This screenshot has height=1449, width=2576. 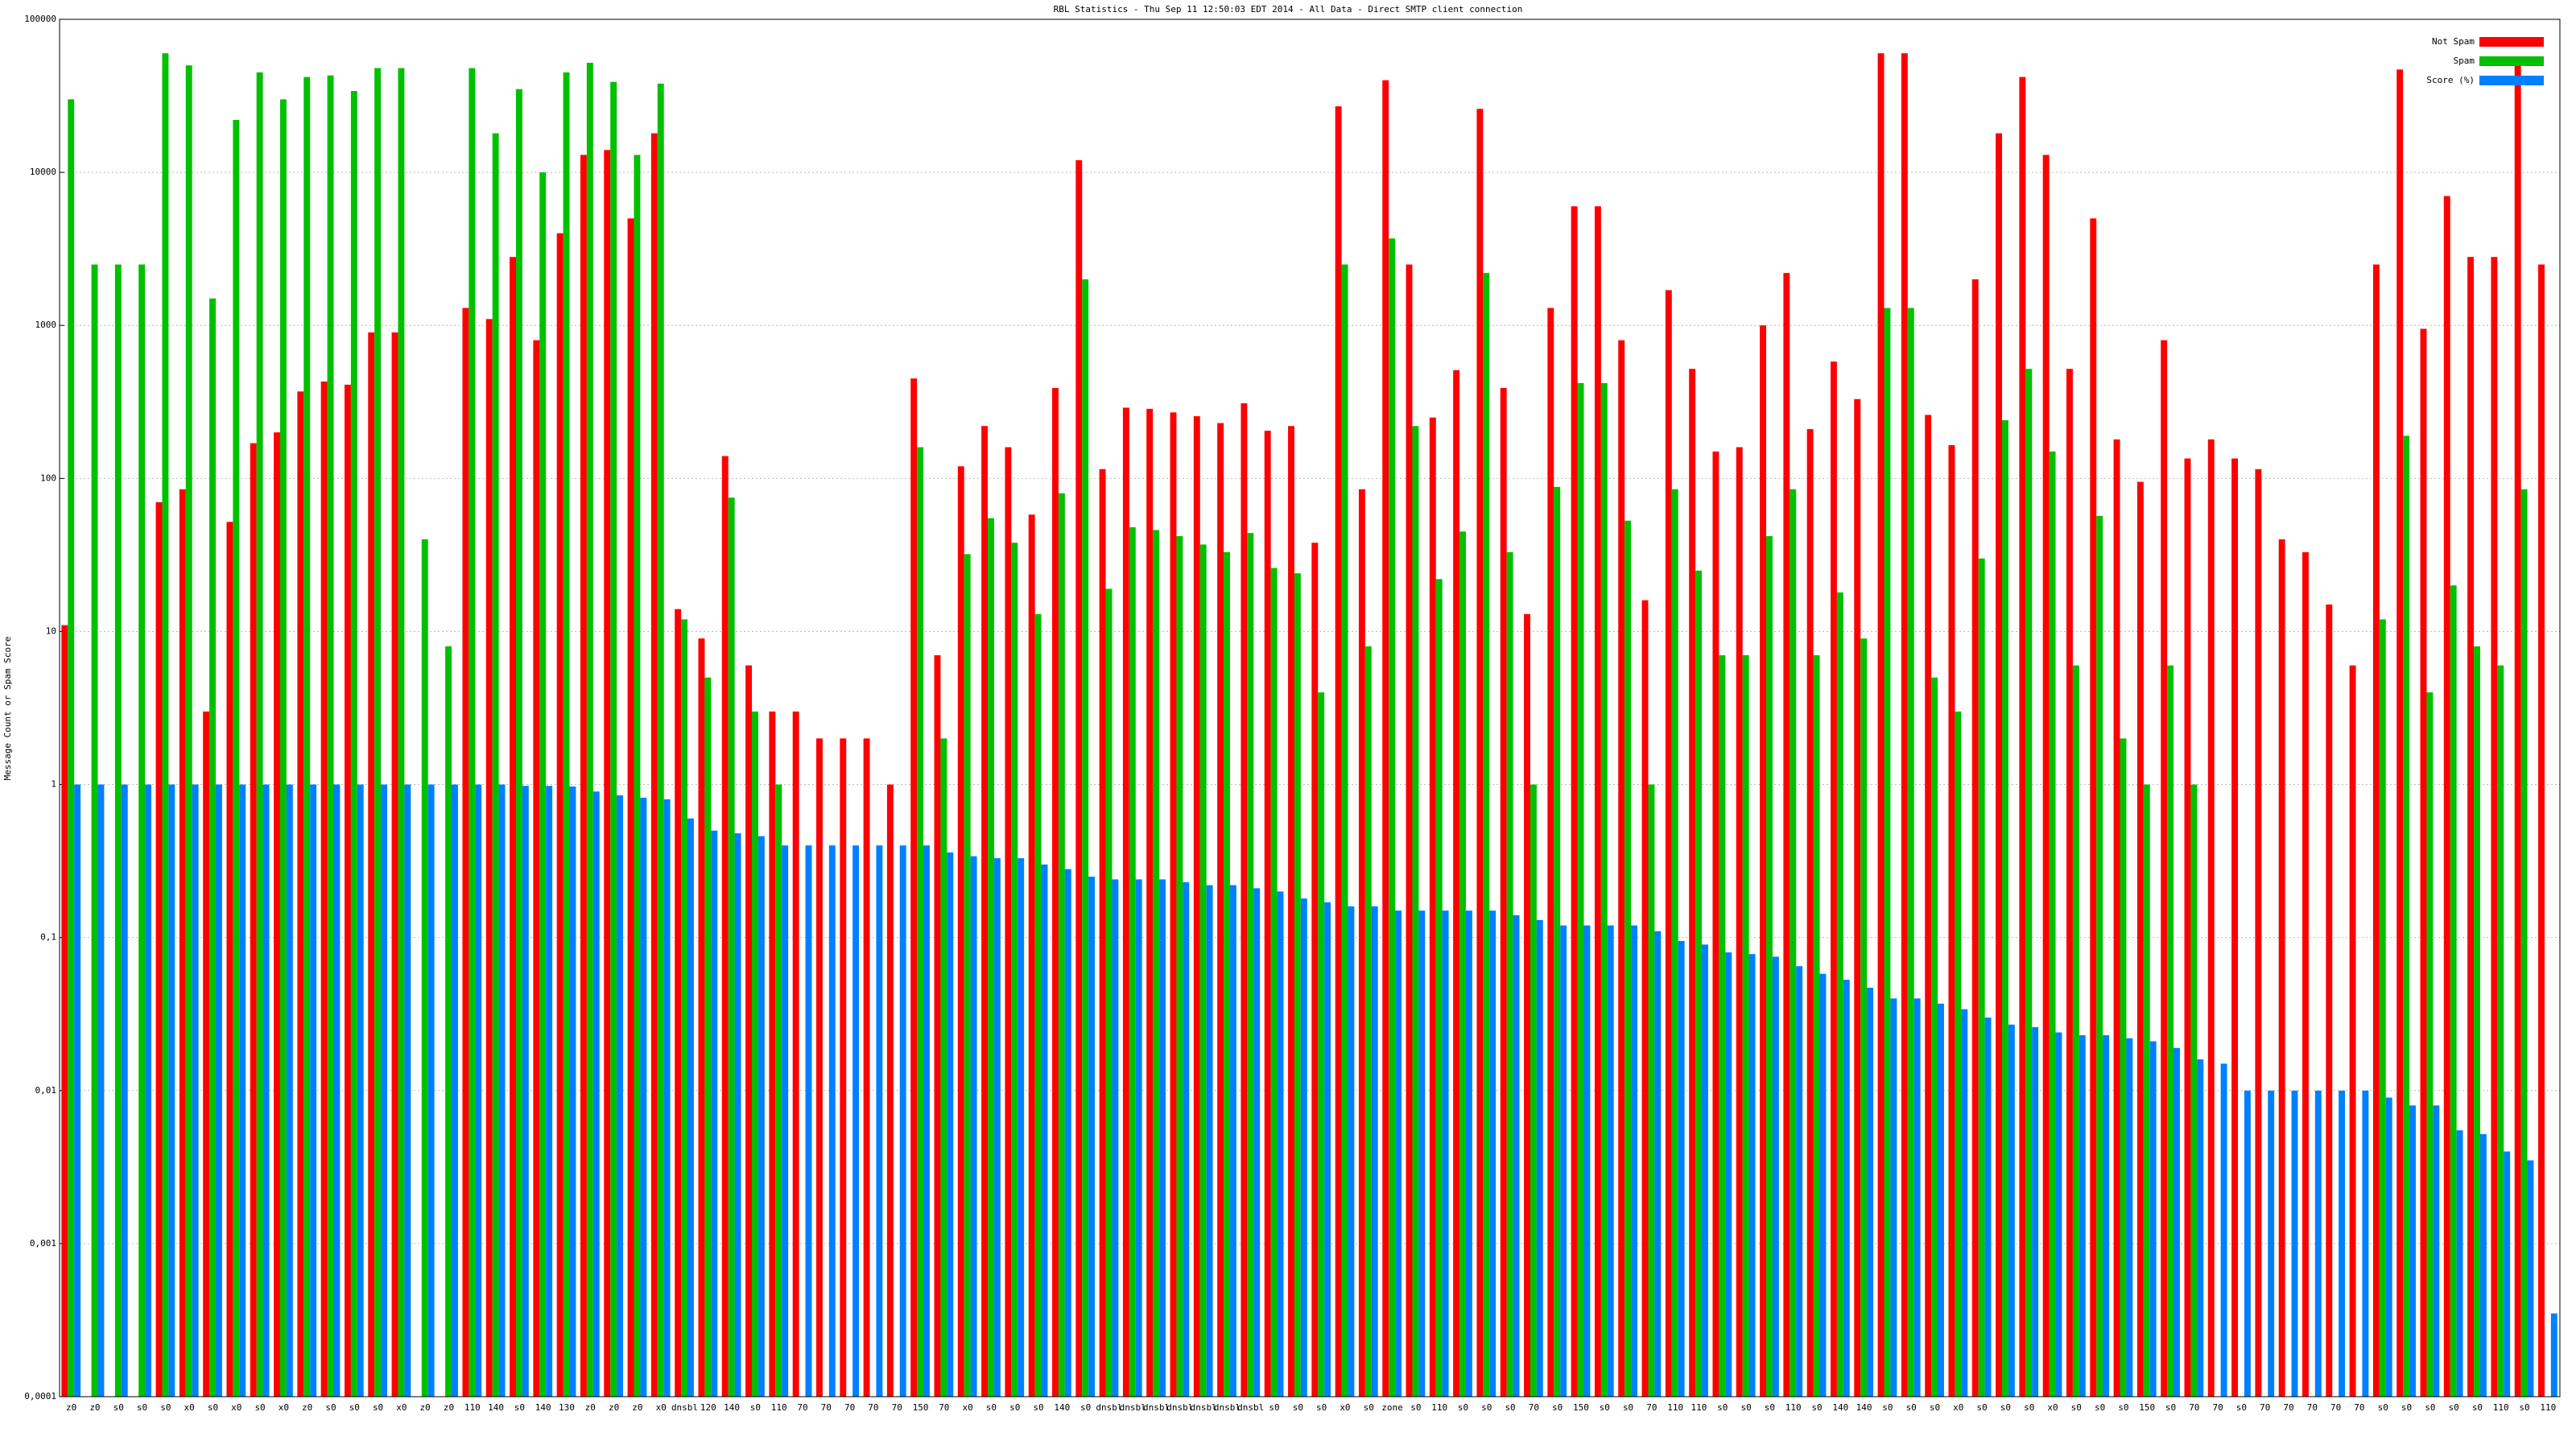 I want to click on y-tick-label: 100000, so click(x=40, y=19).